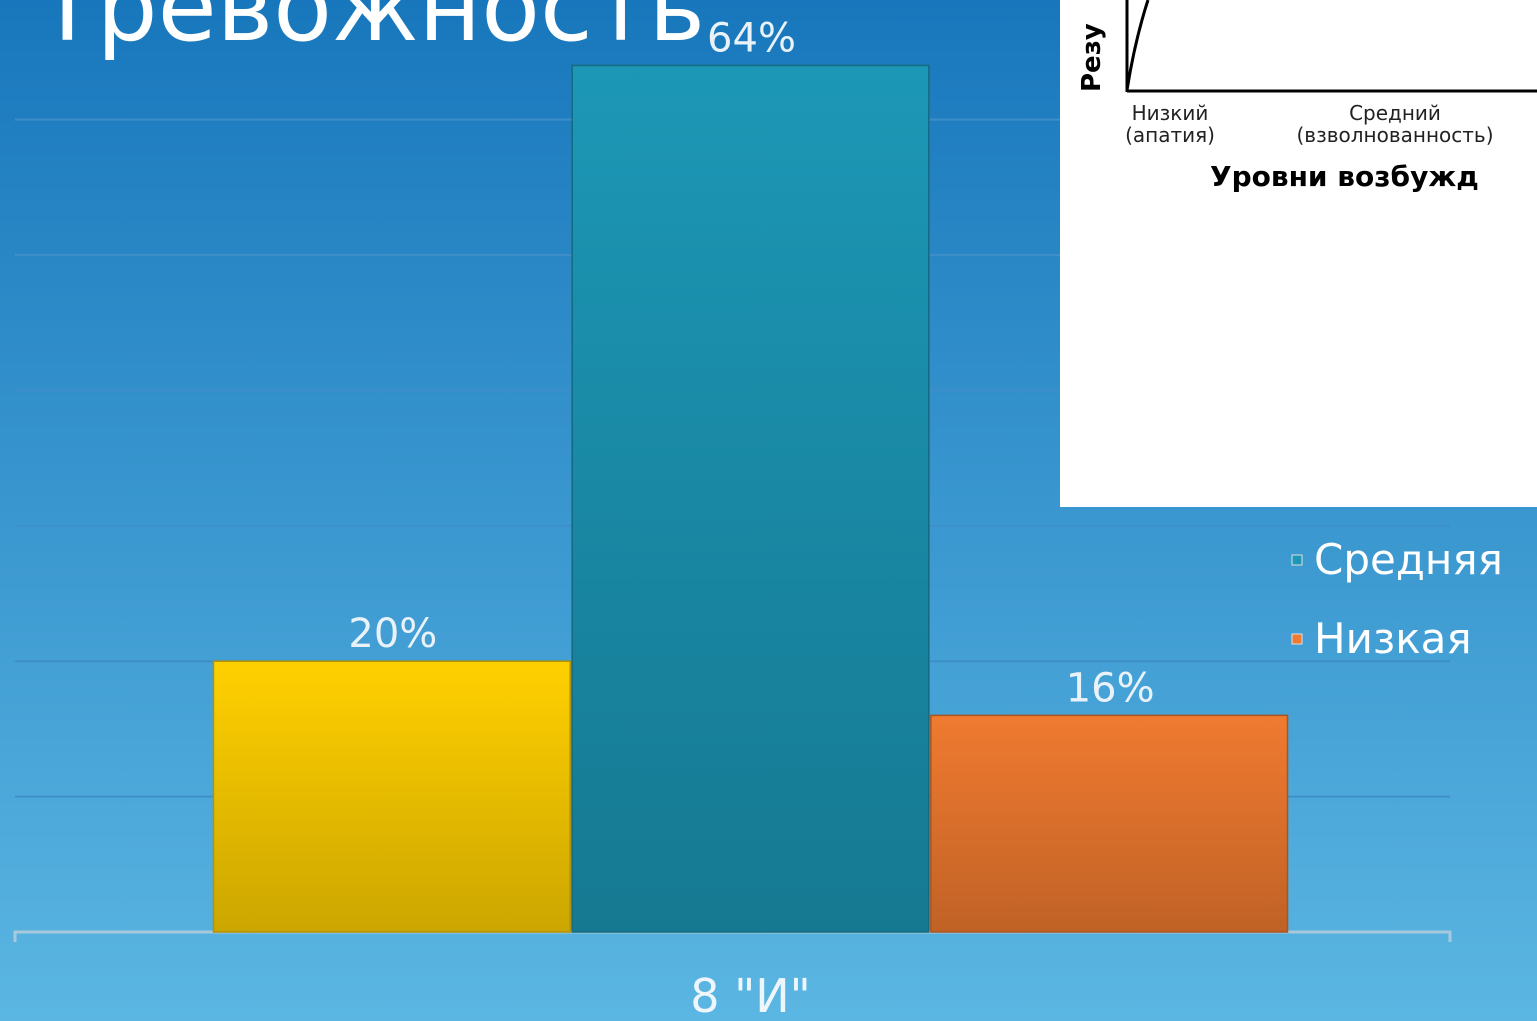 This screenshot has height=1021, width=1537. Describe the element at coordinates (371, 31) in the screenshot. I see `chart-title: Тревожность` at that location.